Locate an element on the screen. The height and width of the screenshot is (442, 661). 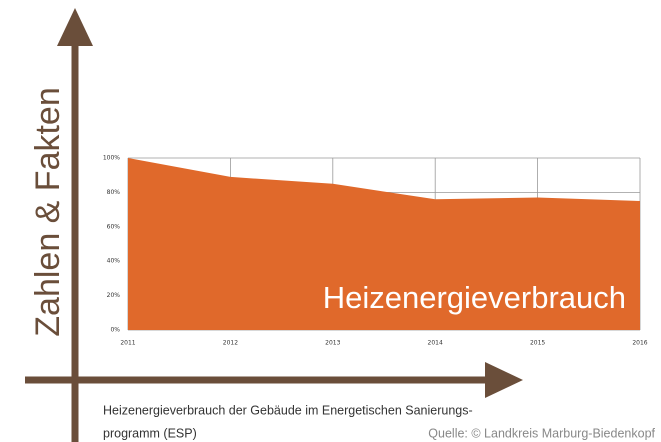
caption-line: programm (ESP) is located at coordinates (150, 433).